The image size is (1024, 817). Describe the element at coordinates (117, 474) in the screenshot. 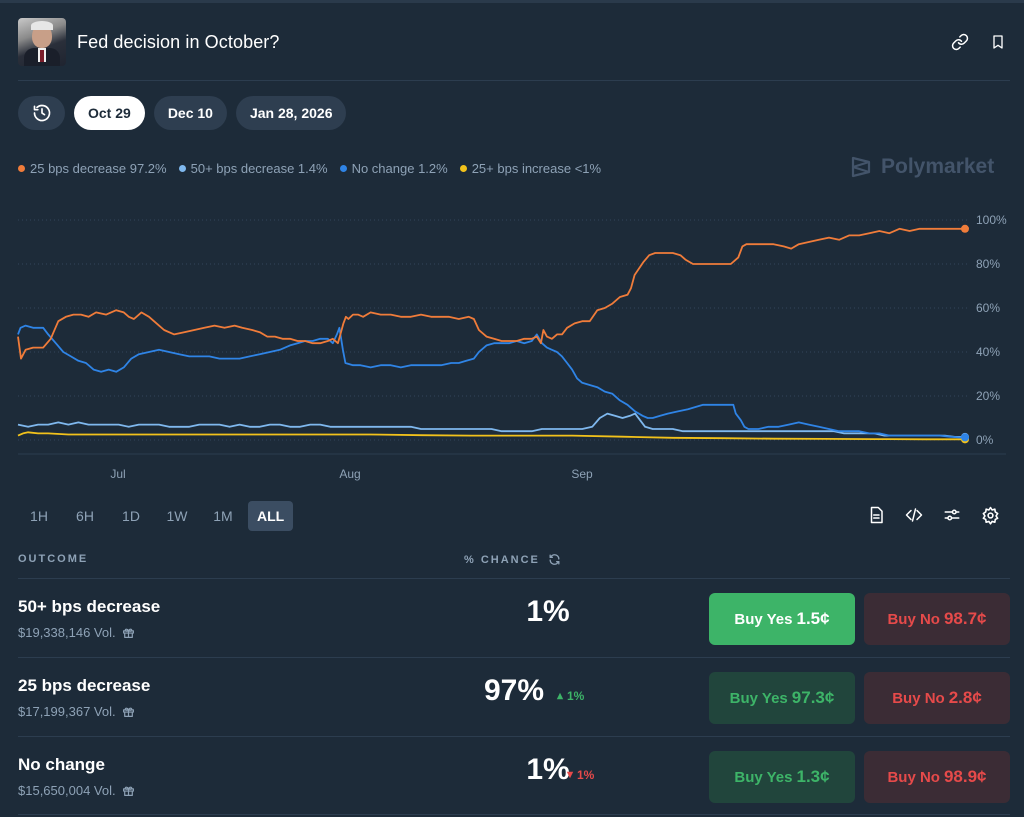

I see `x-tick-label: Jul` at that location.